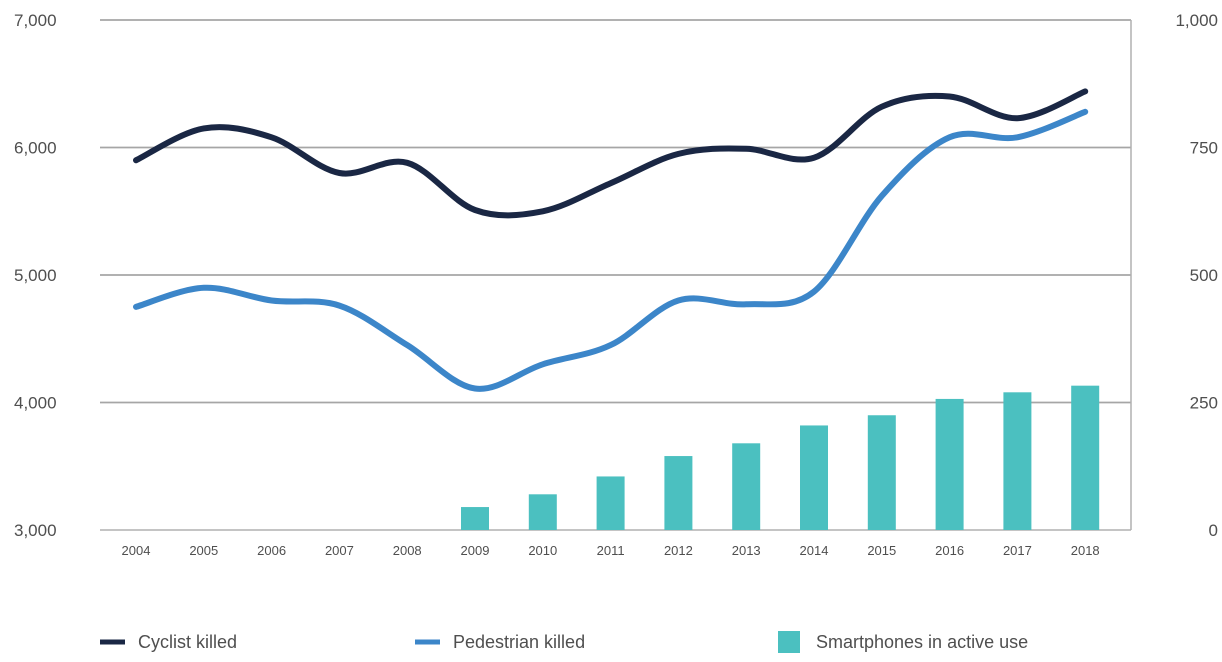  What do you see at coordinates (339, 550) in the screenshot?
I see `x-tick-label: 2007` at bounding box center [339, 550].